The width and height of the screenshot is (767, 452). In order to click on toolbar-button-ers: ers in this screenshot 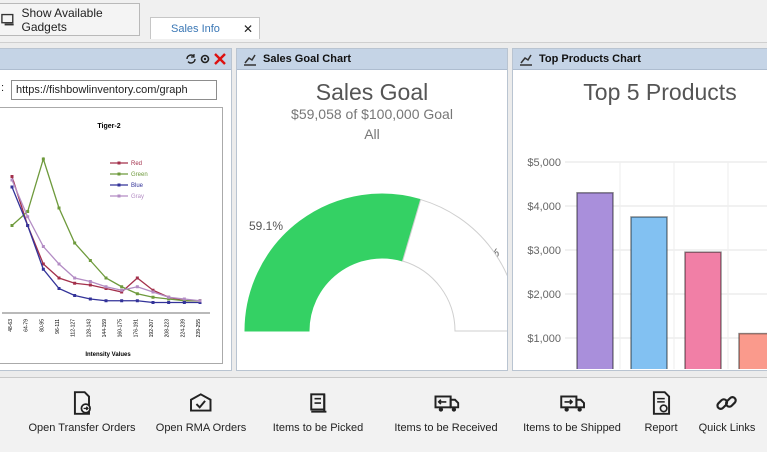, I will do `click(2, 412)`.